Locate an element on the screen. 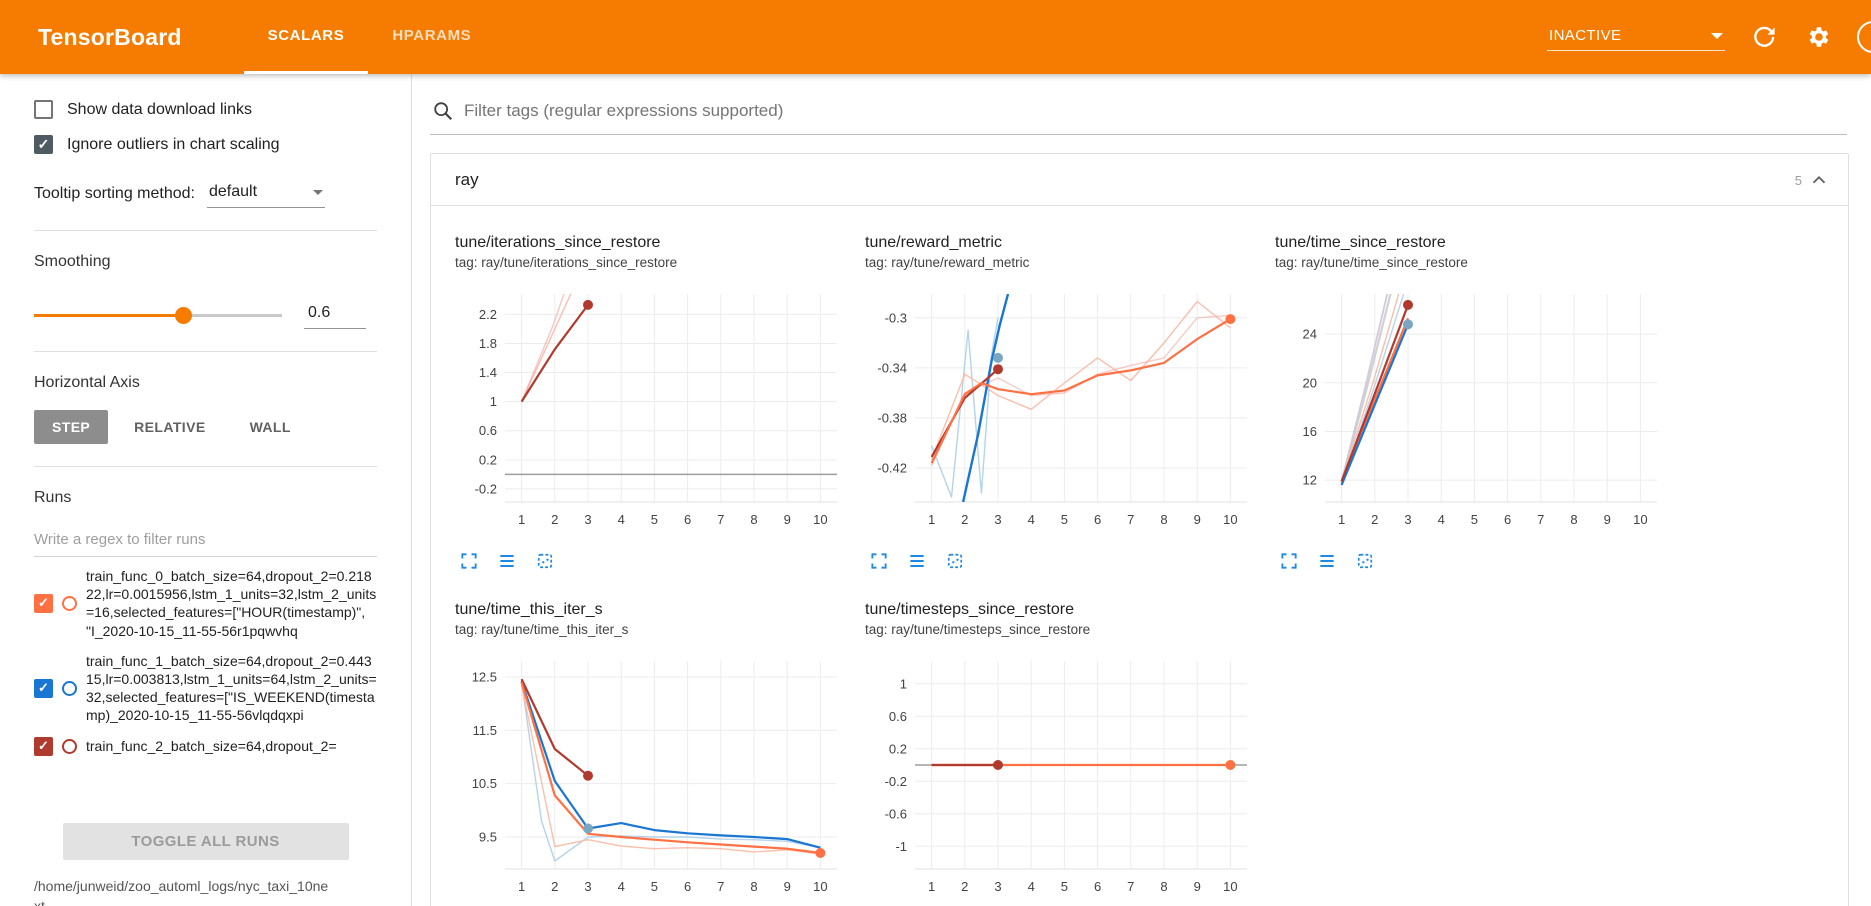 This screenshot has height=906, width=1871. svg-text: 3 is located at coordinates (997, 886).